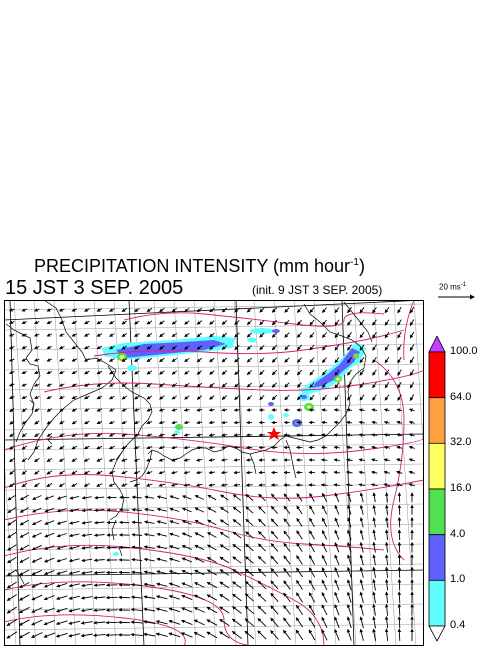  Describe the element at coordinates (461, 396) in the screenshot. I see `colorbar-label: 64.0` at that location.